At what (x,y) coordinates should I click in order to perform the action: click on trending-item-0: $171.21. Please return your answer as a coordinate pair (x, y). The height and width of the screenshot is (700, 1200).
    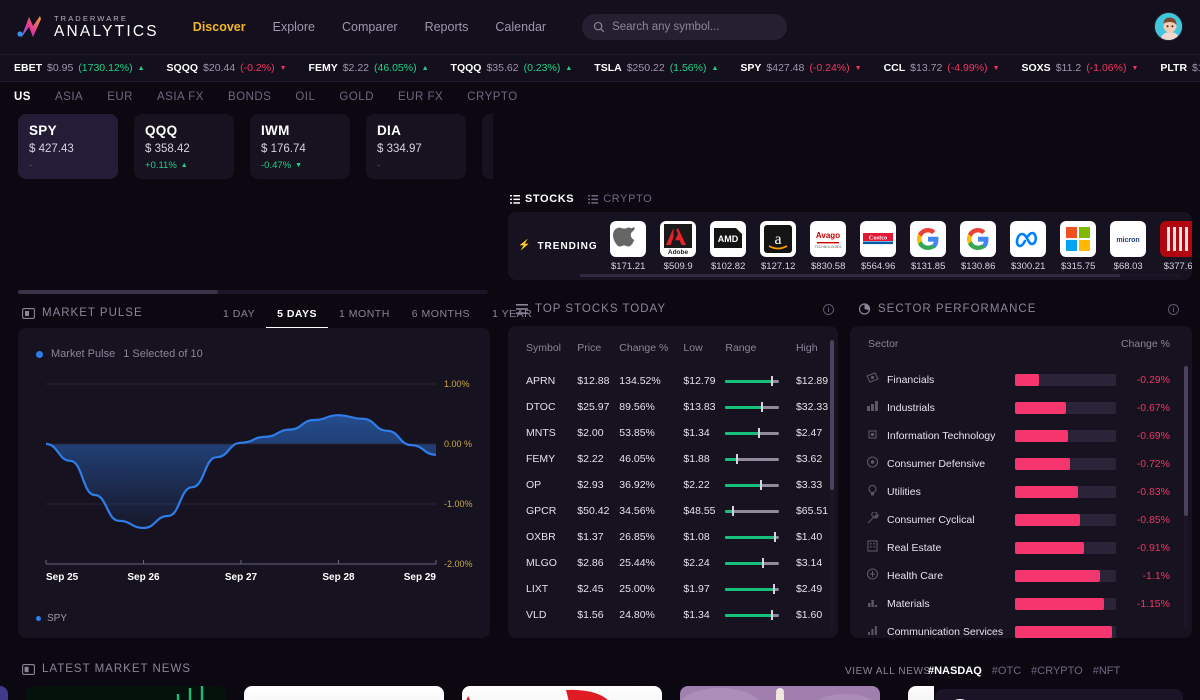
    Looking at the image, I should click on (628, 246).